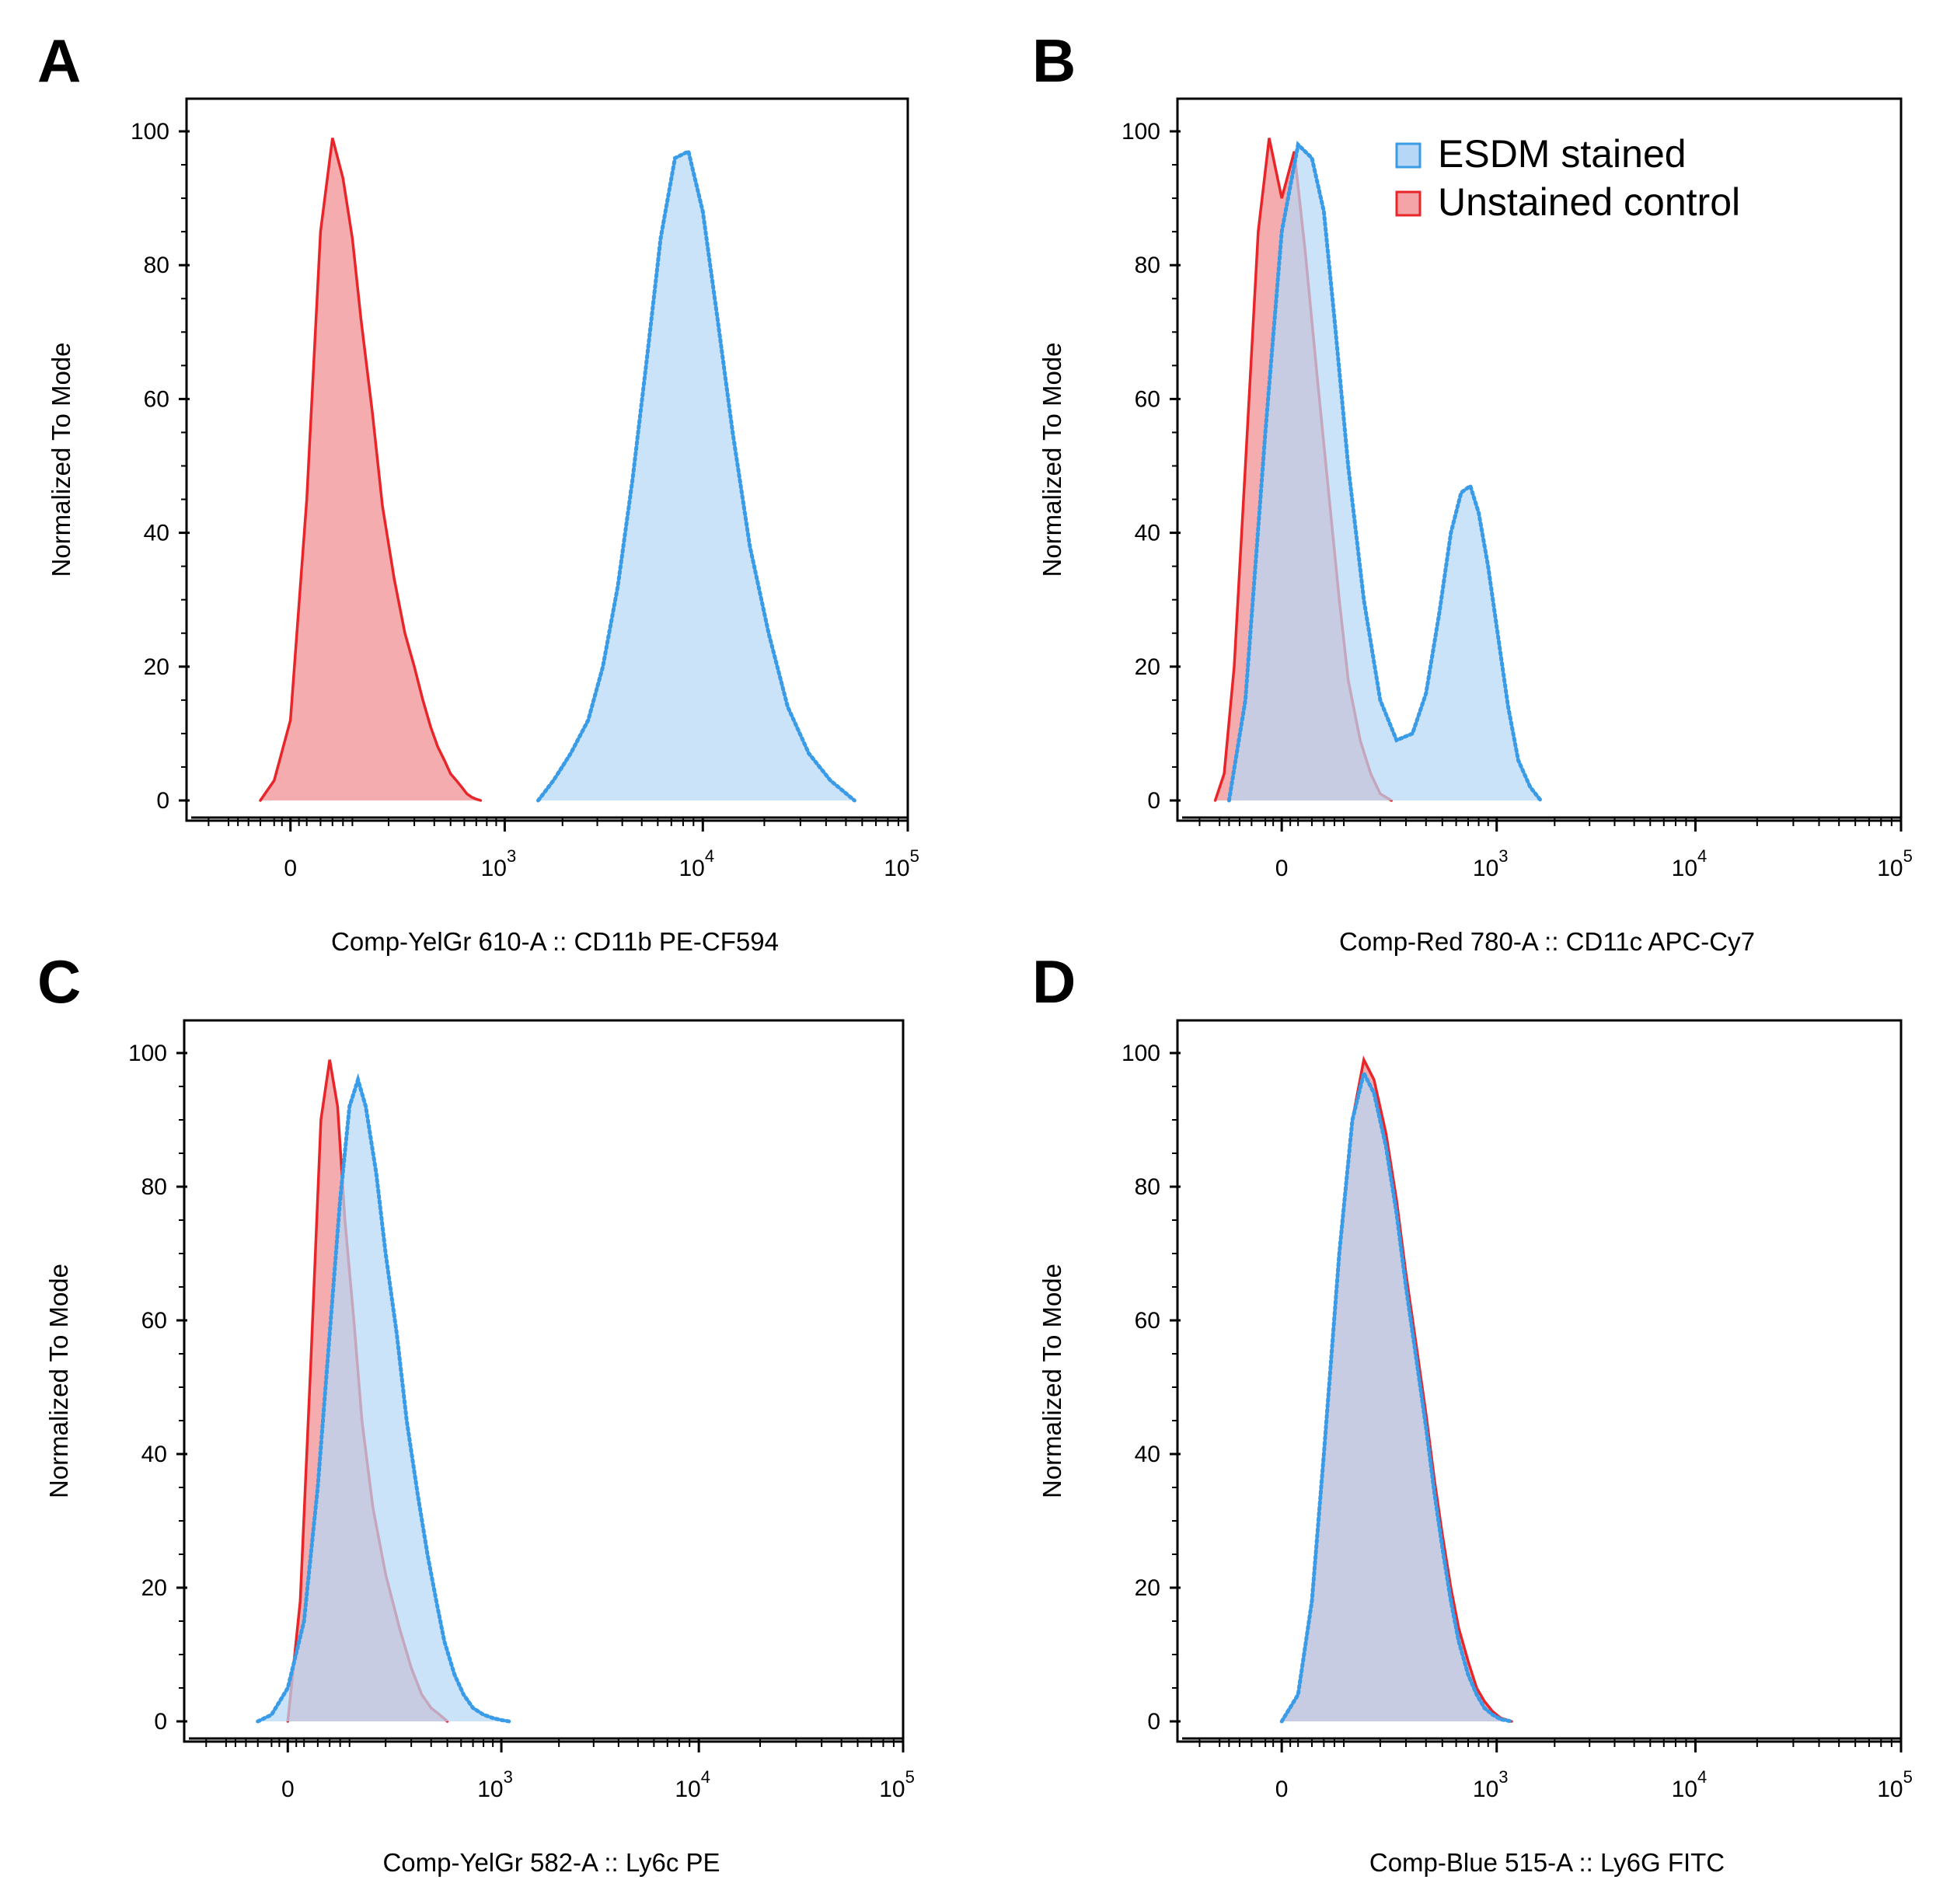 The image size is (1943, 1904). I want to click on x-axis-title: Comp-Red 780-A :: CD11c APC-Cy7, so click(1547, 941).